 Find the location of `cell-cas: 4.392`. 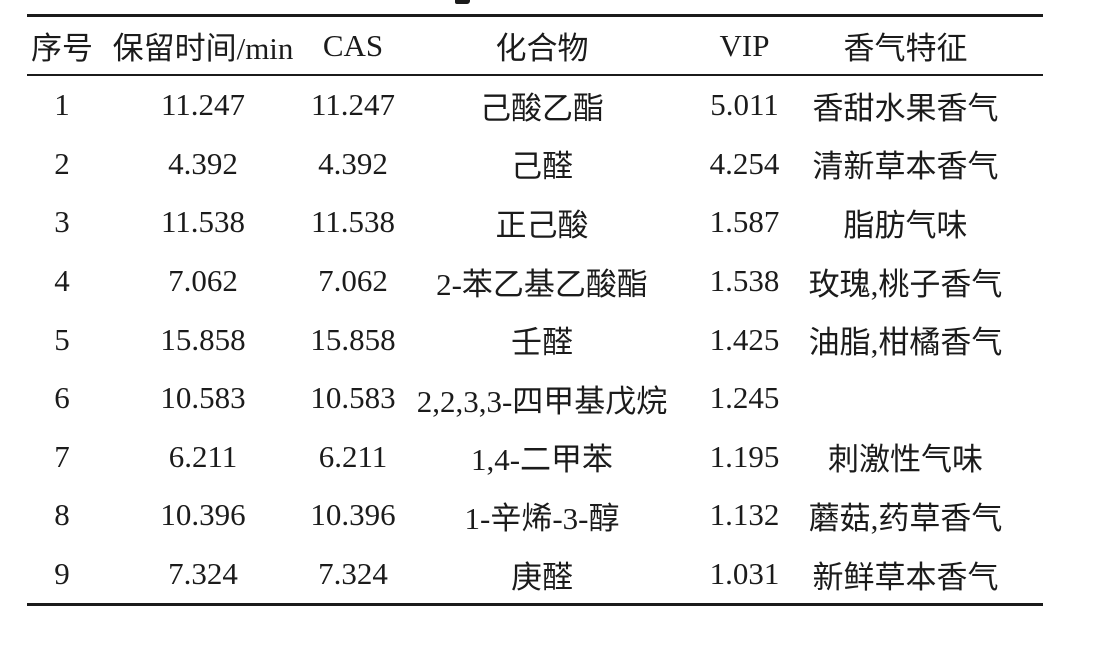

cell-cas: 4.392 is located at coordinates (353, 163).